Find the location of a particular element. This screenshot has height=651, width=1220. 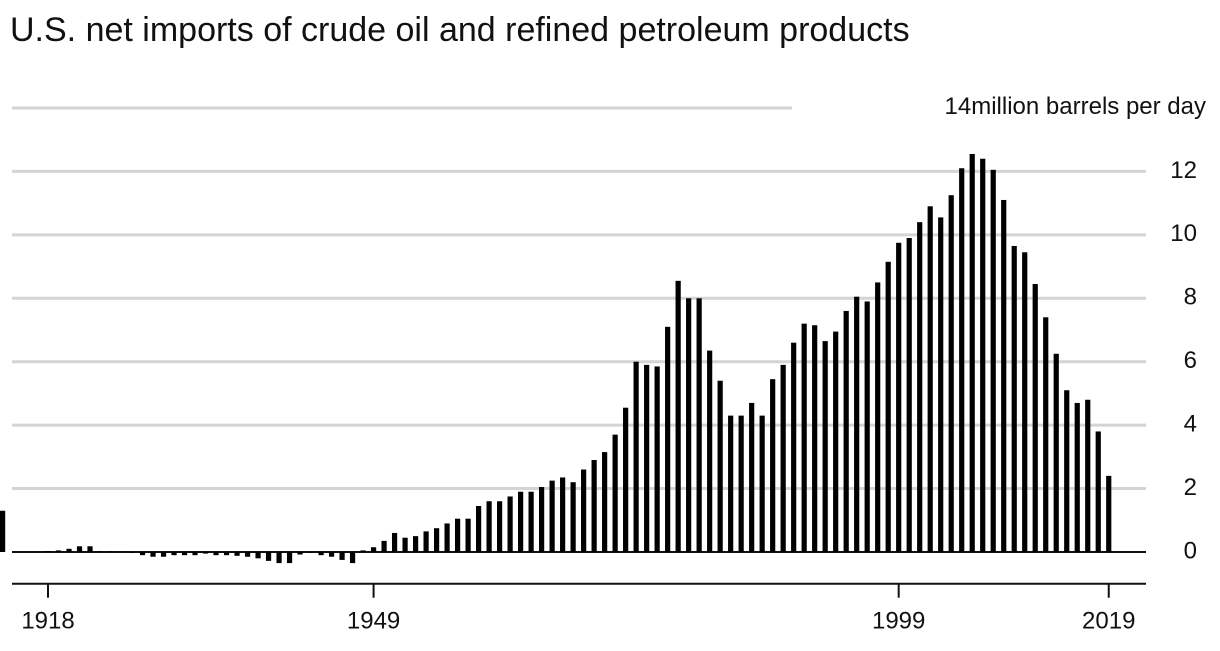

y-tick-label: 4 is located at coordinates (1190, 423).